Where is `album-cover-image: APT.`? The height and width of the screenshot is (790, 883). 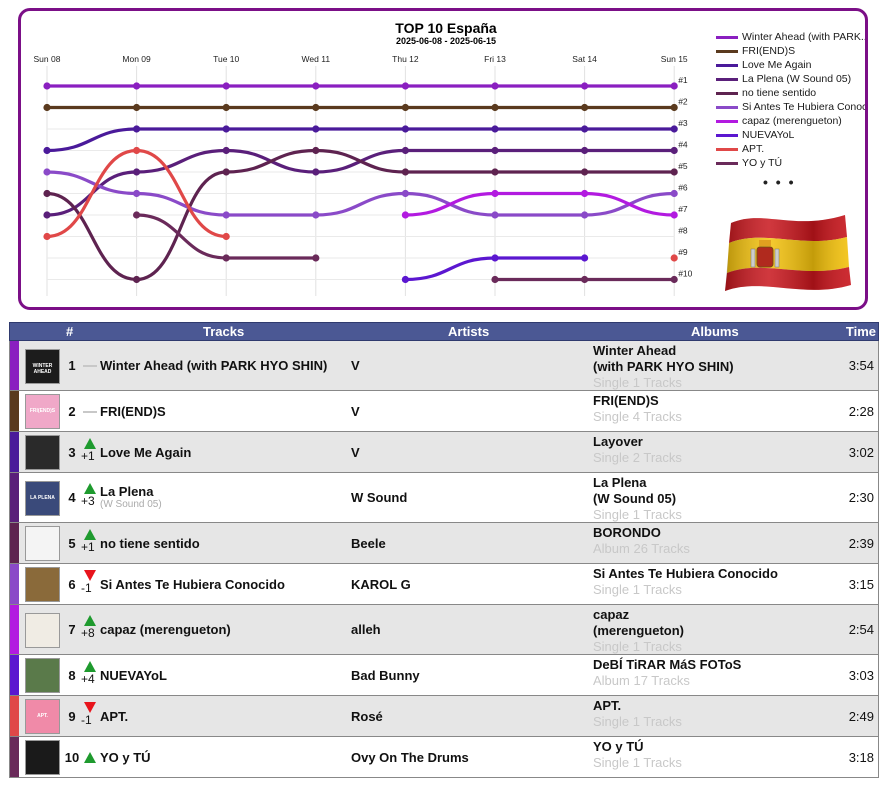
album-cover-image: APT. is located at coordinates (42, 716).